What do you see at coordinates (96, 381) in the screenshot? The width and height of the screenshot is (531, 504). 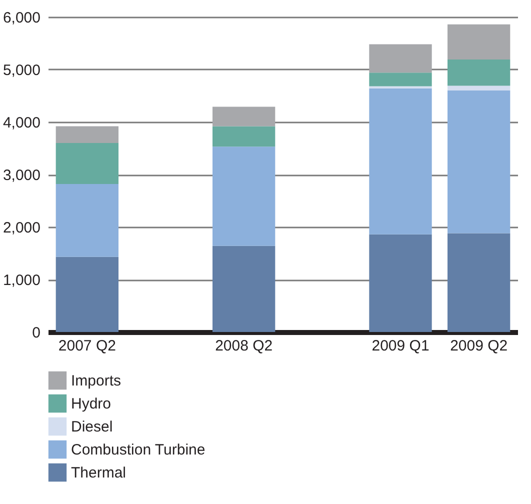 I see `legend-label: Imports` at bounding box center [96, 381].